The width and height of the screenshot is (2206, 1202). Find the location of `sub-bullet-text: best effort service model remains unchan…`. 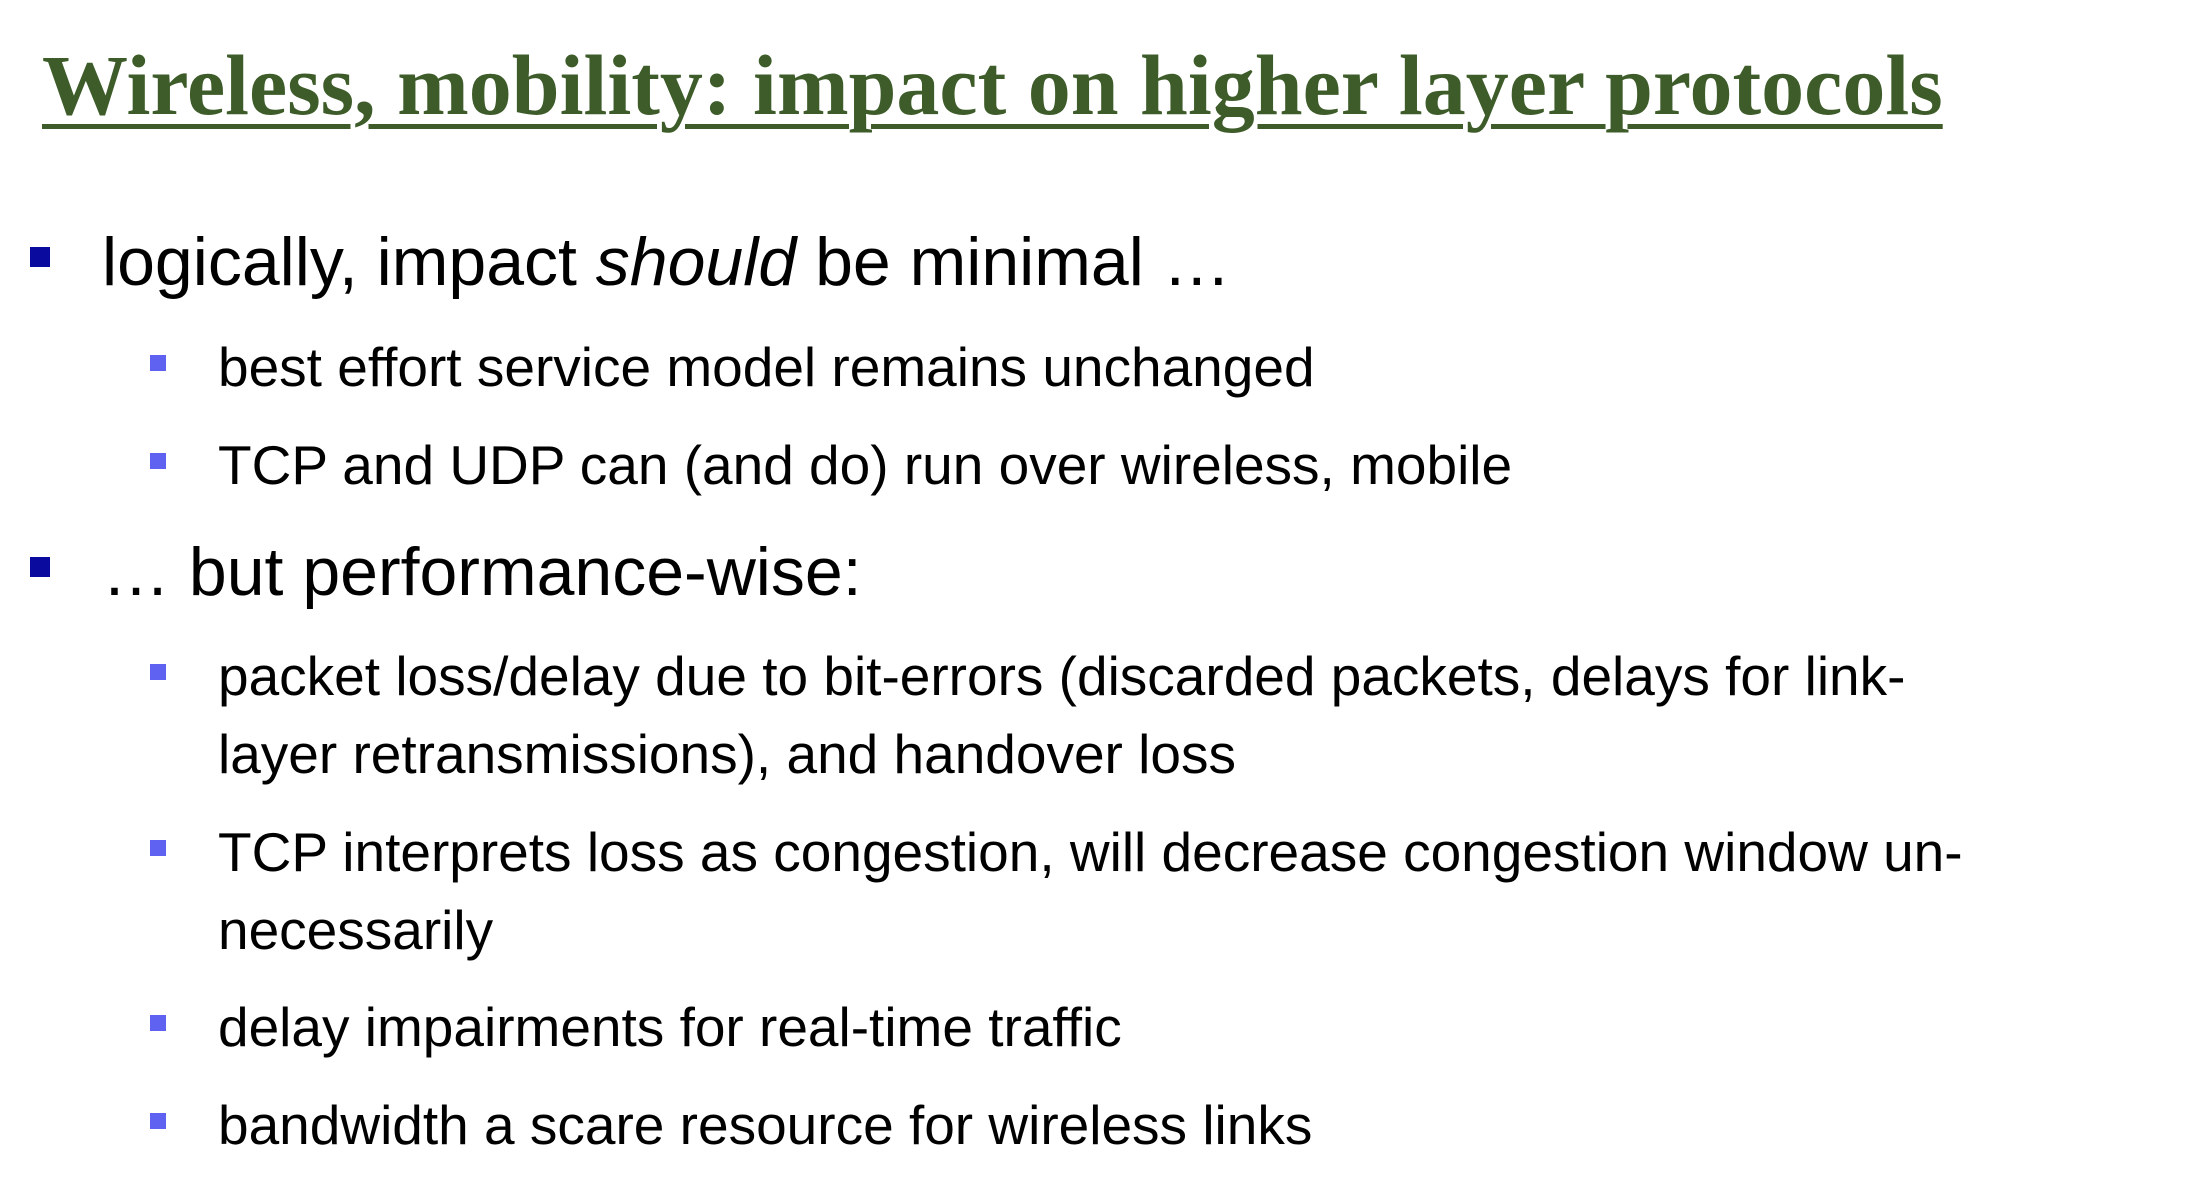

sub-bullet-text: best effort service model remains unchan… is located at coordinates (766, 367).